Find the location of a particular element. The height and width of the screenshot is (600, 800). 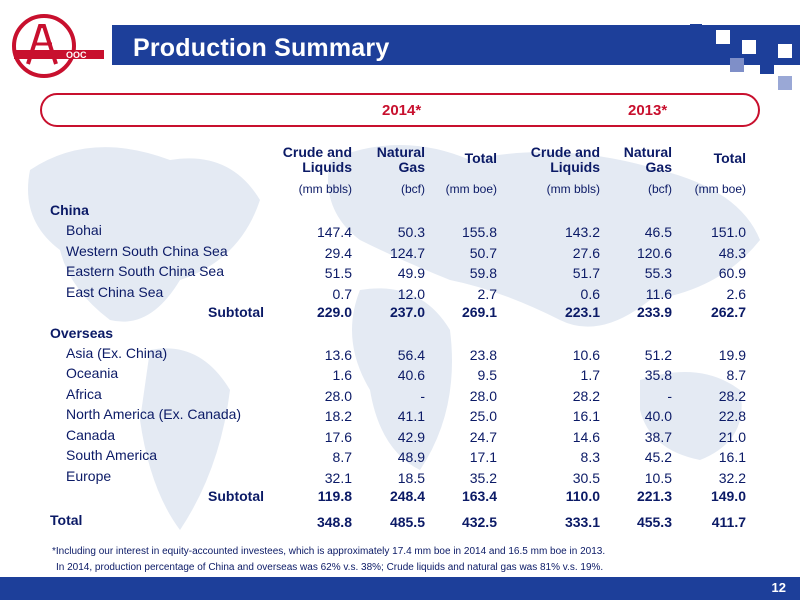

column-header: Natural Gas is located at coordinates (627, 160).